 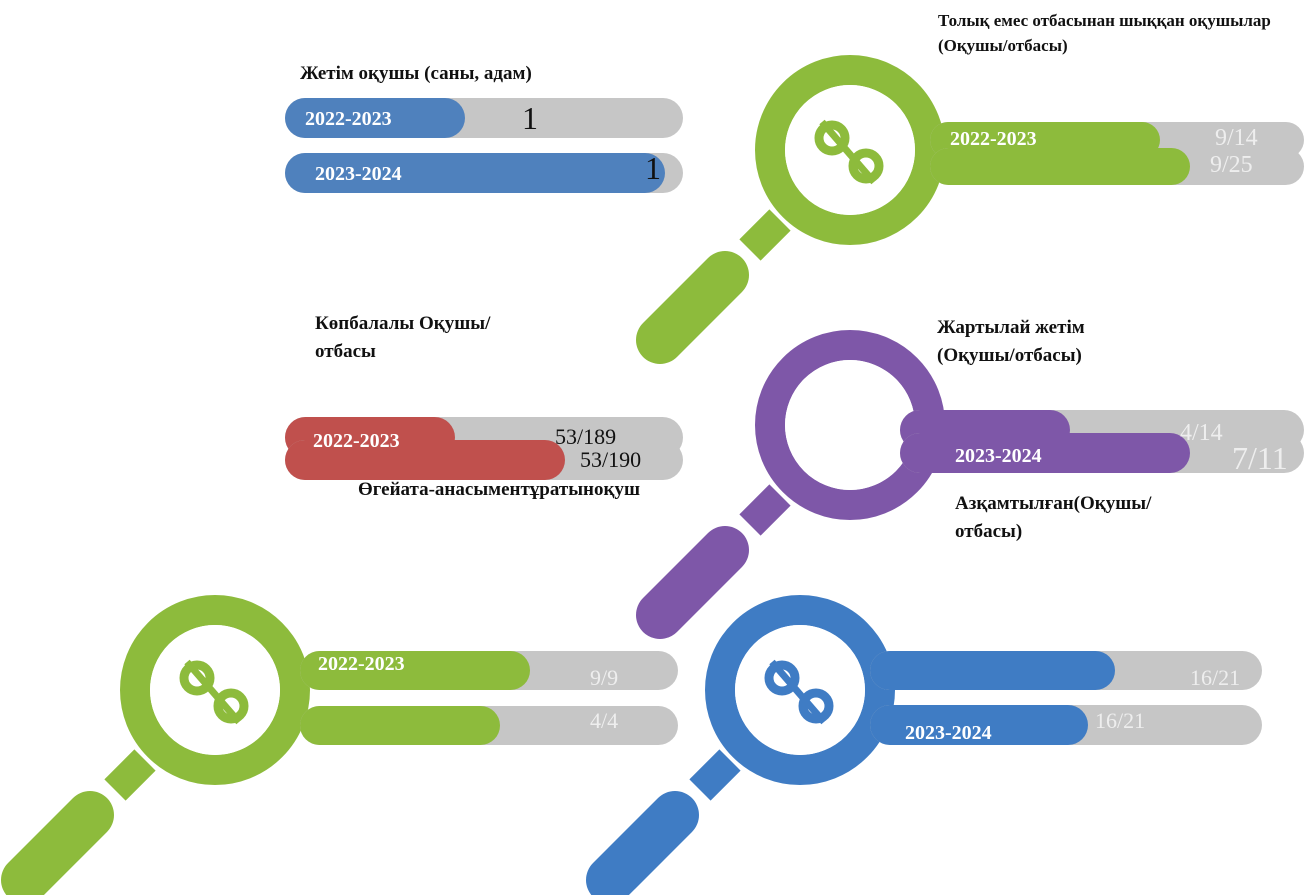 What do you see at coordinates (1011, 341) in the screenshot?
I see `panel-title: Жартылай жетім (Оқушы/отбасы)` at bounding box center [1011, 341].